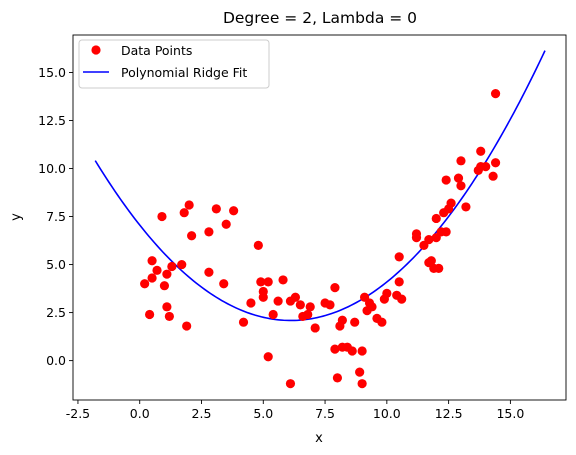 The image size is (576, 455). Describe the element at coordinates (325, 413) in the screenshot. I see `x-tick-label: 7.5` at that location.